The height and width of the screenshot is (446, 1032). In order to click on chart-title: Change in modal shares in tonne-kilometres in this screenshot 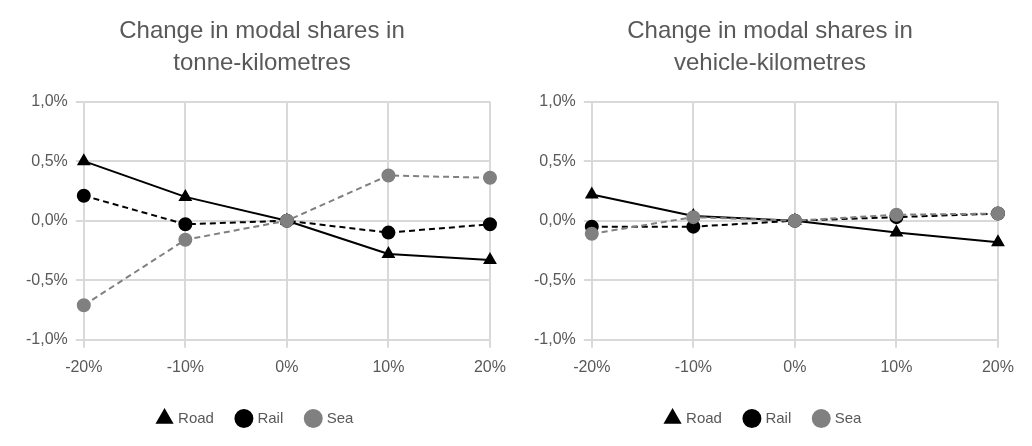, I will do `click(262, 46)`.